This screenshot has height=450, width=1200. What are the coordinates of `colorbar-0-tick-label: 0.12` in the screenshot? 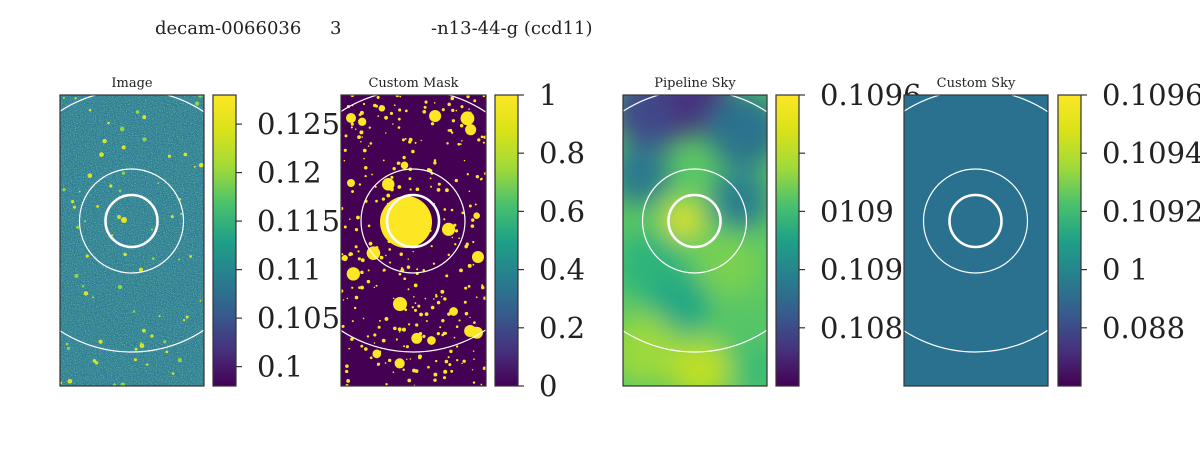 It's located at (289, 173).